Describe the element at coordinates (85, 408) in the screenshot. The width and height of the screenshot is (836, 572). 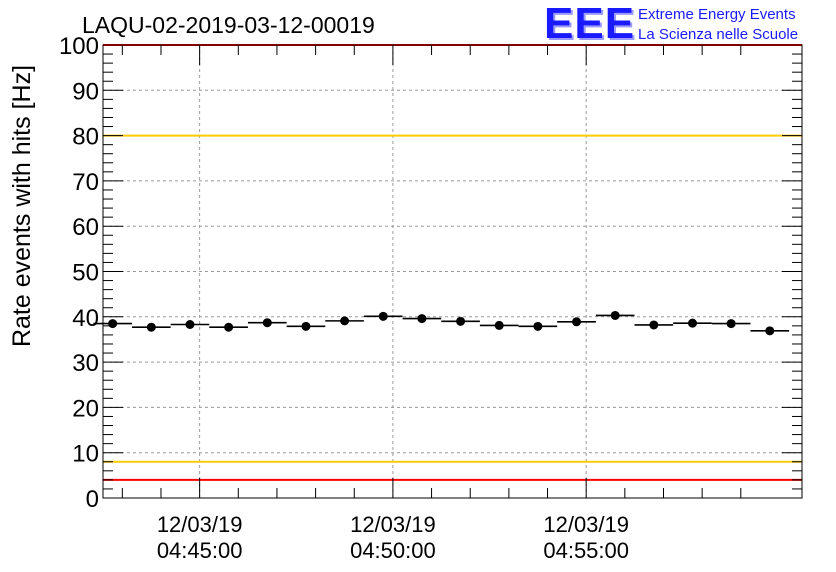
I see `y-tick-label: 20` at that location.